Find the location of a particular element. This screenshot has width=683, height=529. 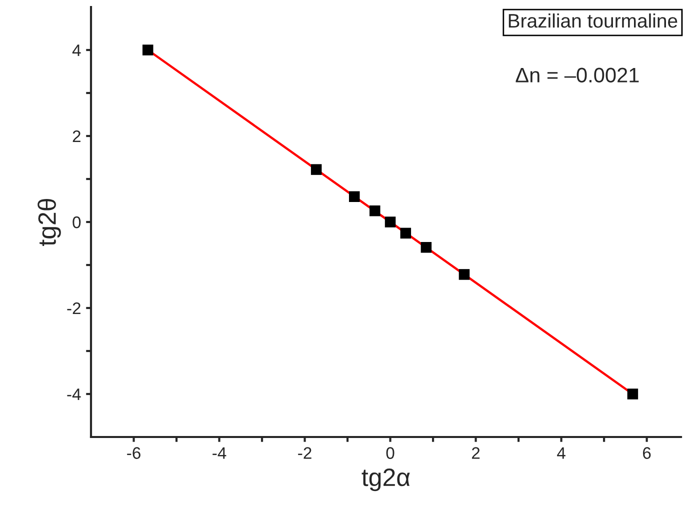

y-tick-label: 0 is located at coordinates (76, 222).